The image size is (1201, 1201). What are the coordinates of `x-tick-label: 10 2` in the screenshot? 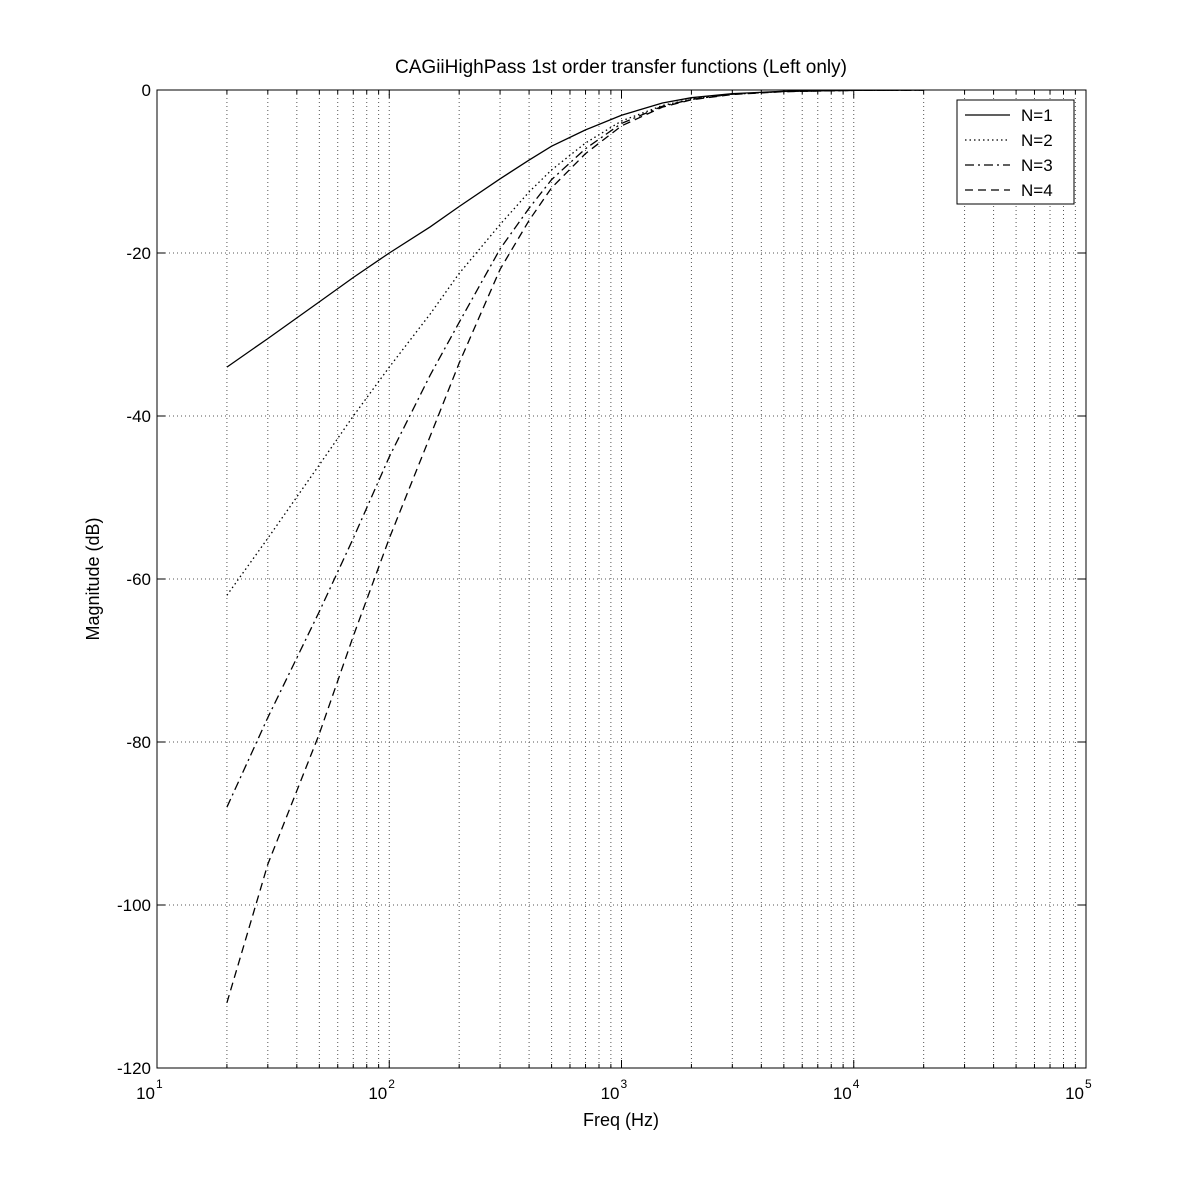 It's located at (381, 1090).